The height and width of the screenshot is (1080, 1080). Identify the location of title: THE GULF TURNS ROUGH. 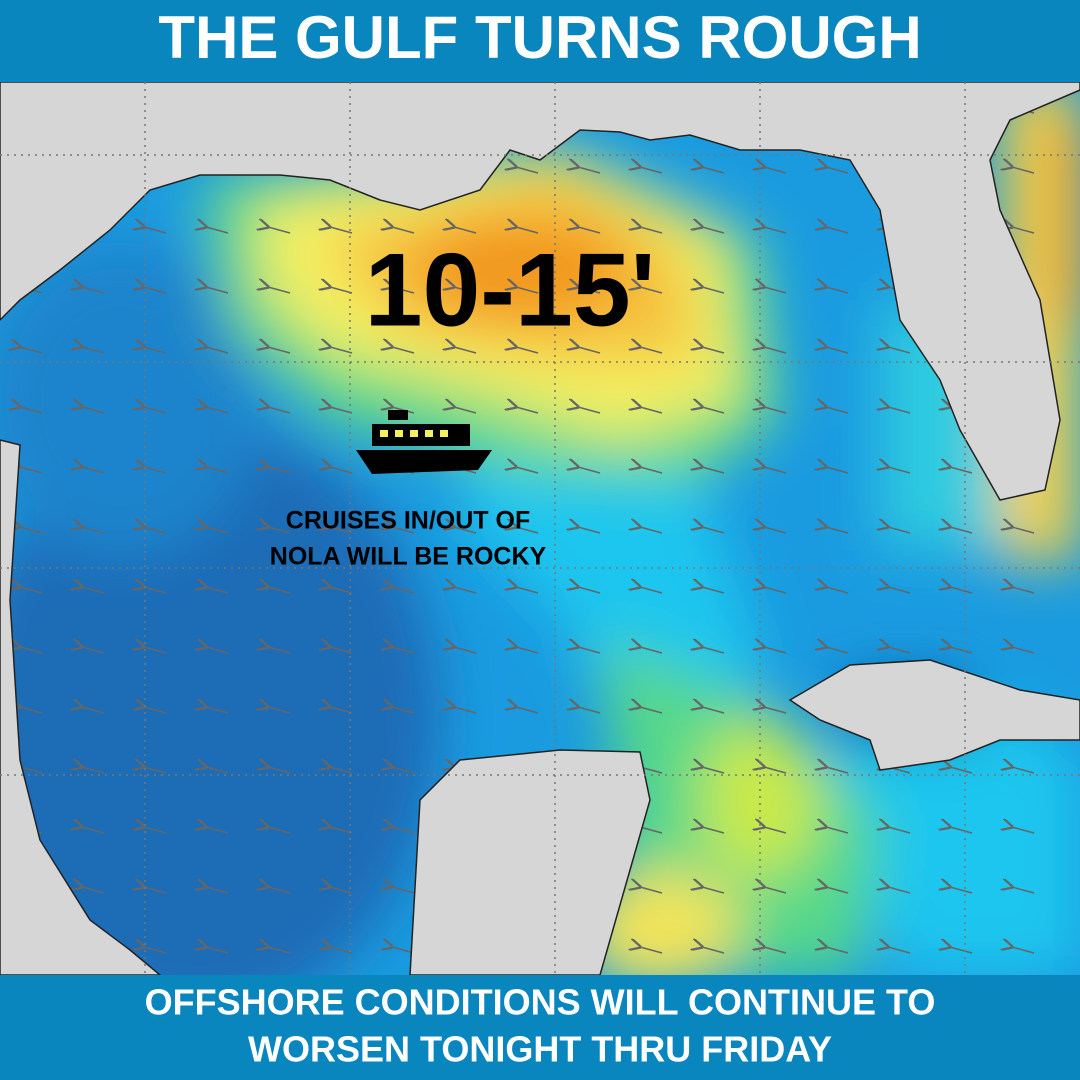
(539, 37).